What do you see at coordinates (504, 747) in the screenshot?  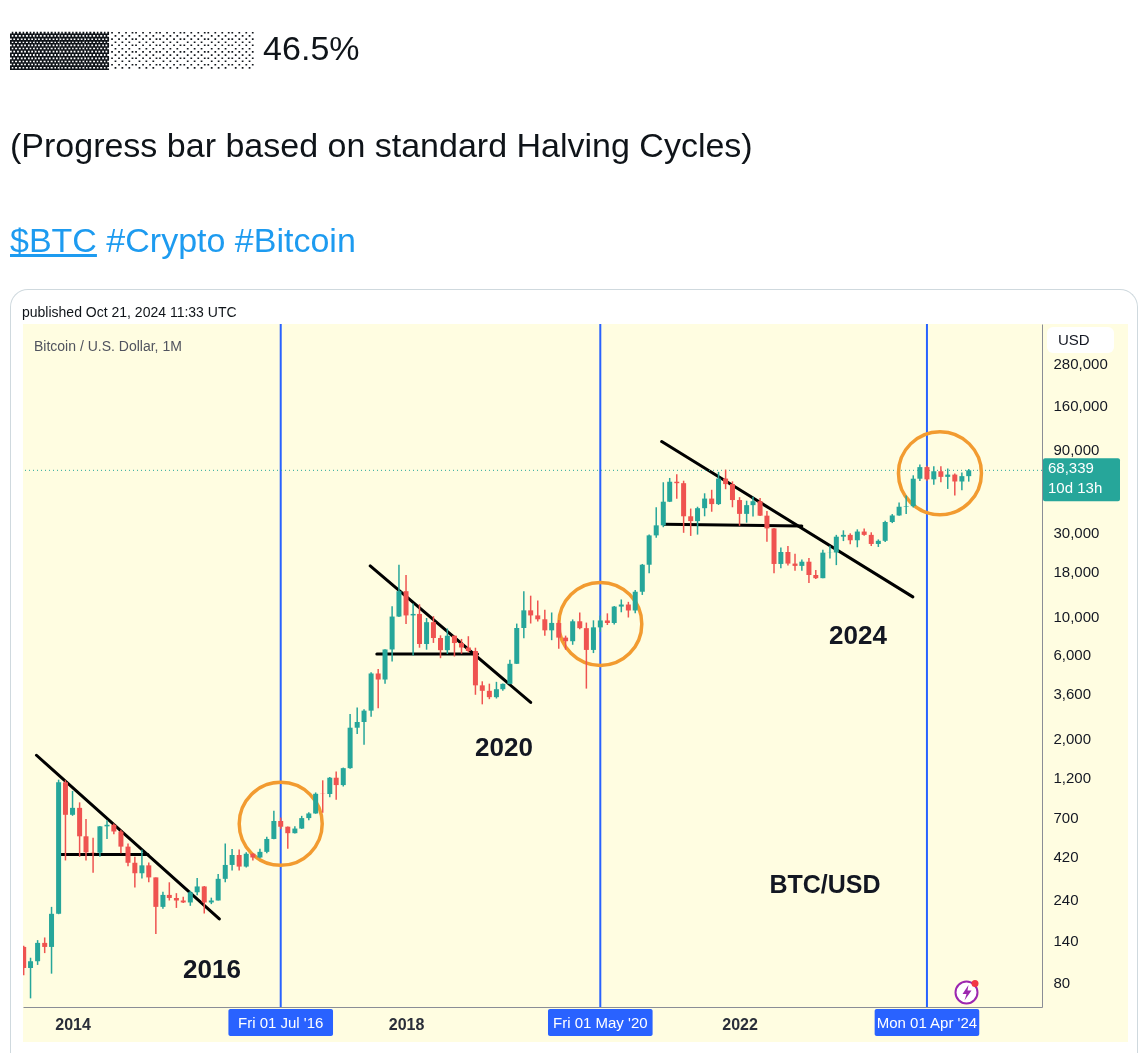 I see `annotation: 2020` at bounding box center [504, 747].